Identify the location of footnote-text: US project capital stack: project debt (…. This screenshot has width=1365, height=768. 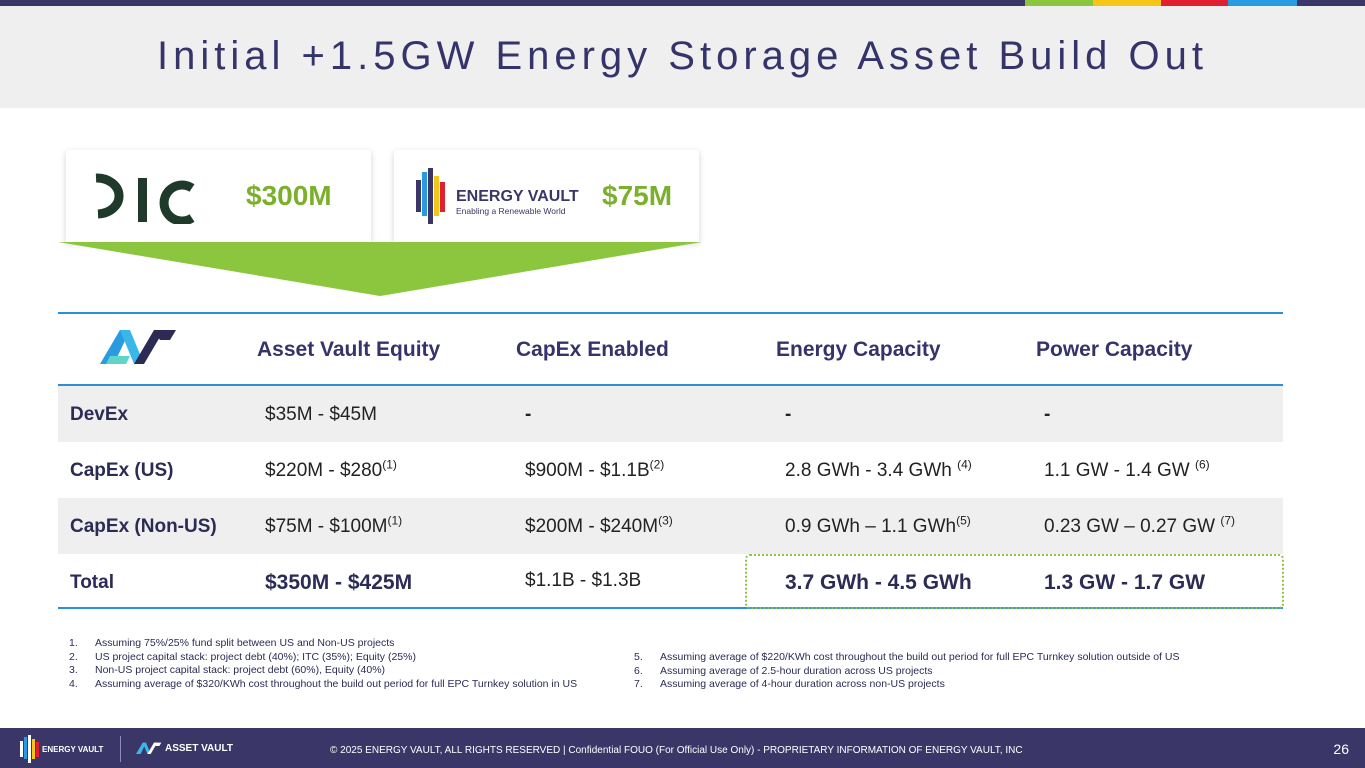
(255, 656).